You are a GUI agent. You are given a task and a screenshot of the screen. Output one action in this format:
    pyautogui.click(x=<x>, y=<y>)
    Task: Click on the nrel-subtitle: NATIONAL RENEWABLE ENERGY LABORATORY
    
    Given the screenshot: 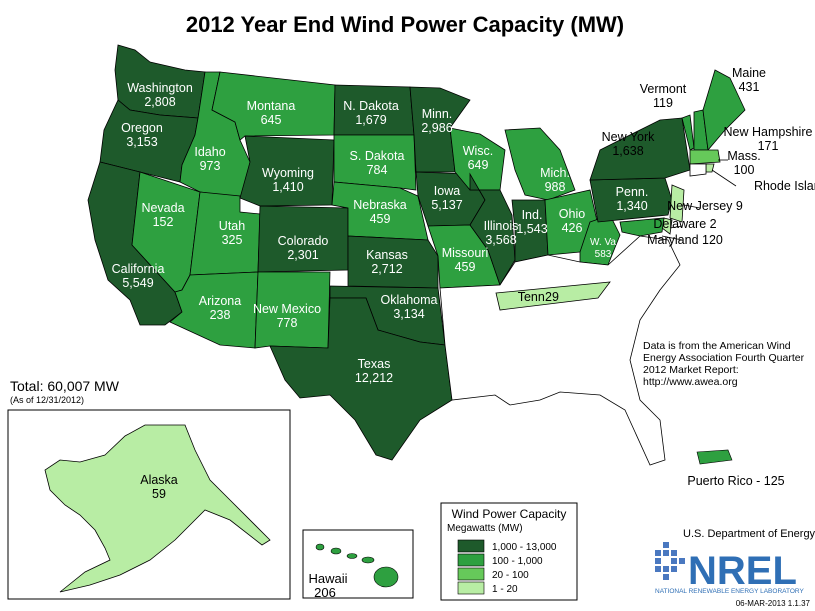 What is the action you would take?
    pyautogui.click(x=729, y=591)
    